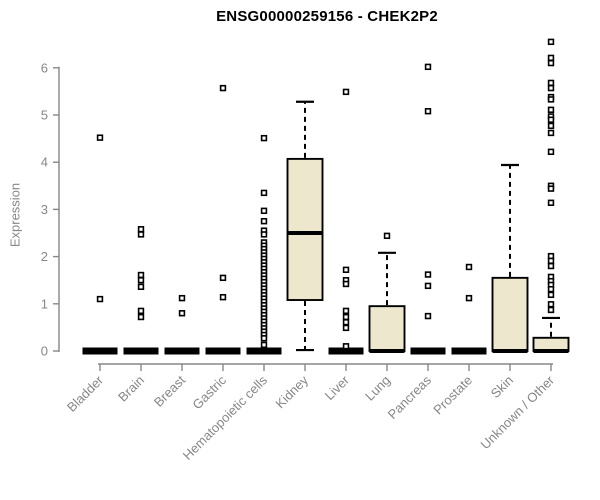 The height and width of the screenshot is (500, 600). Describe the element at coordinates (182, 351) in the screenshot. I see `box-breast` at that location.